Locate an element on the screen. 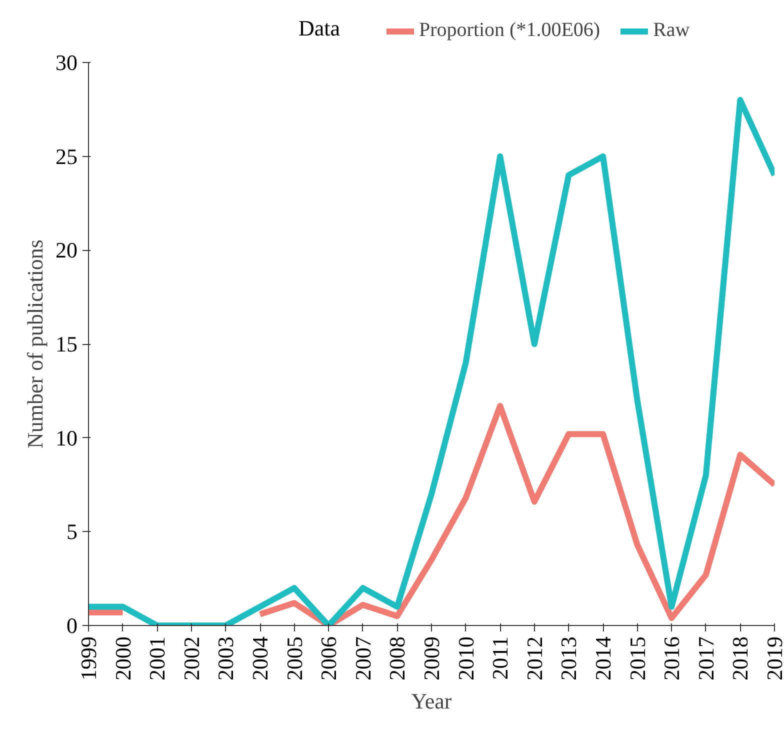 The width and height of the screenshot is (784, 729). y-axis-title: Number of publications is located at coordinates (35, 344).